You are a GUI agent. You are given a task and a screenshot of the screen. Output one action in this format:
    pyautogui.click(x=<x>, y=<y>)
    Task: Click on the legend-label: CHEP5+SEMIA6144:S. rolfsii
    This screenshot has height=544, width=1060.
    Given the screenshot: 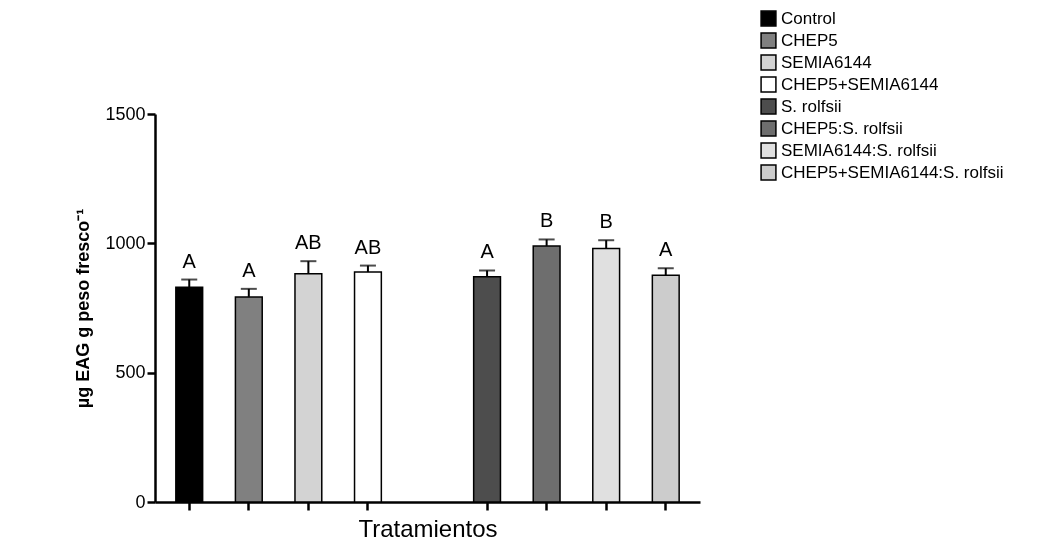 What is the action you would take?
    pyautogui.click(x=892, y=172)
    